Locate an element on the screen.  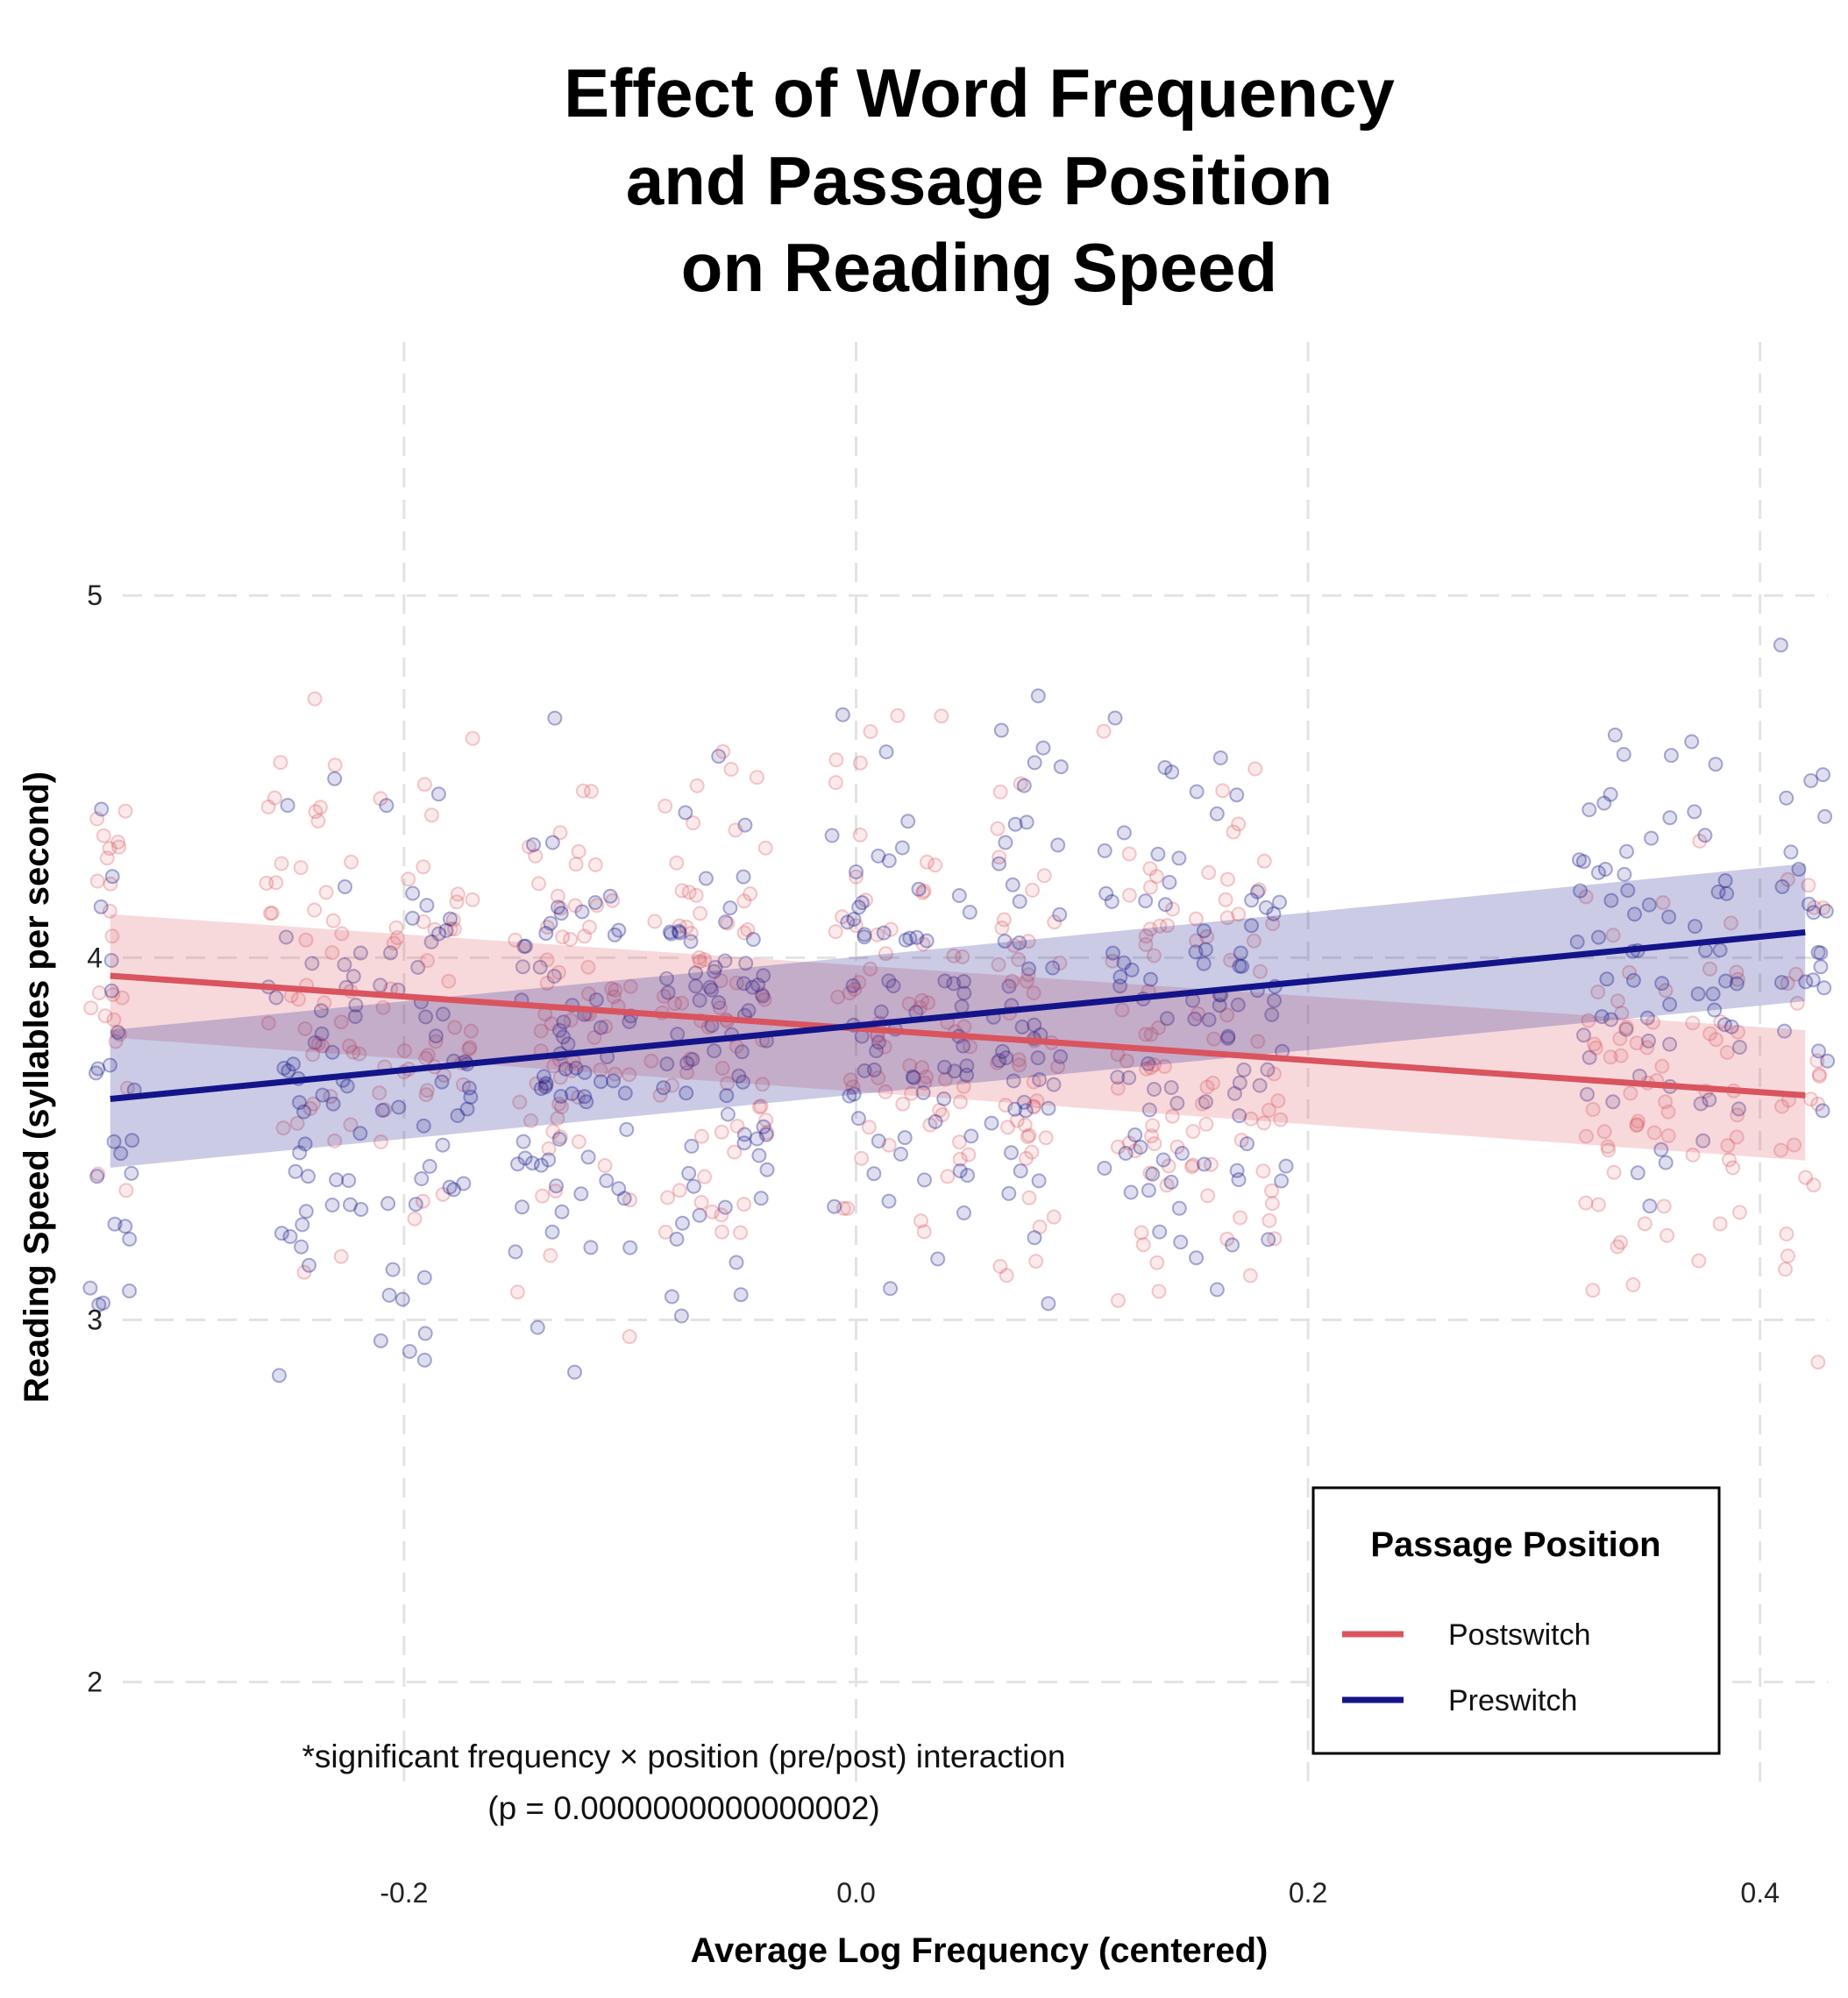
fit-line-preswitch is located at coordinates (958, 1015).